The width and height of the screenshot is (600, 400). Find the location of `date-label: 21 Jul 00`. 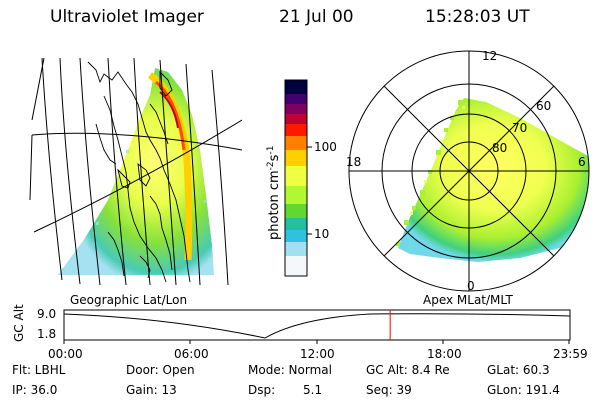

date-label: 21 Jul 00 is located at coordinates (316, 17).